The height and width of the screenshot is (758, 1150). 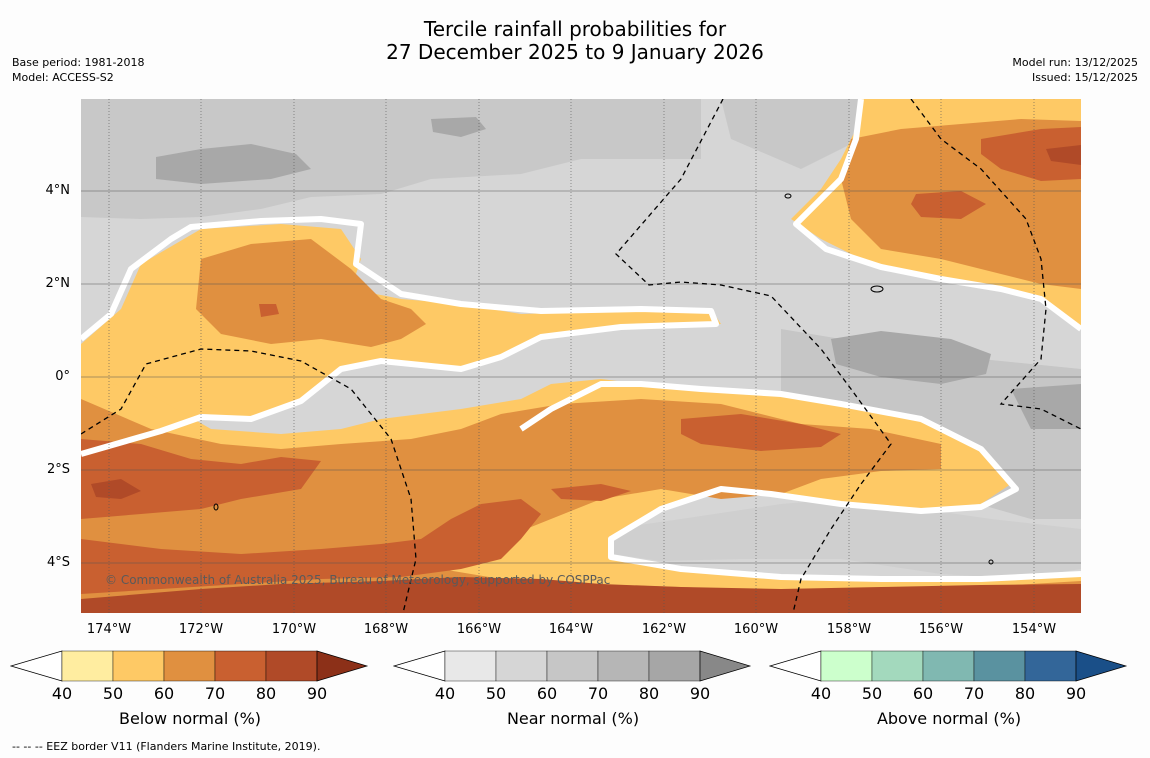 I want to click on colorbar-2-max-extend, so click(x=1101, y=666).